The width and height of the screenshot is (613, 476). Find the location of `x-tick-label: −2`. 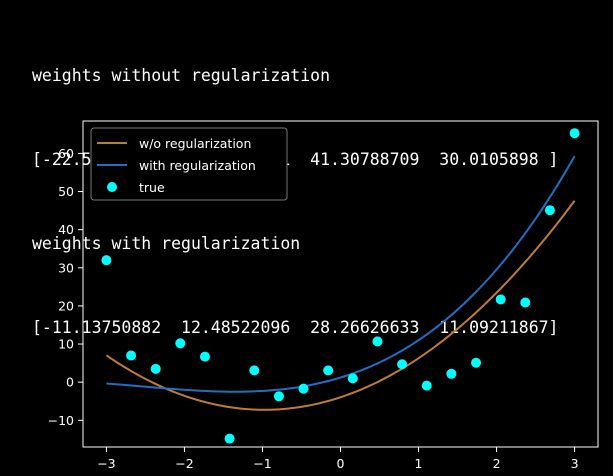

x-tick-label: −2 is located at coordinates (184, 463).